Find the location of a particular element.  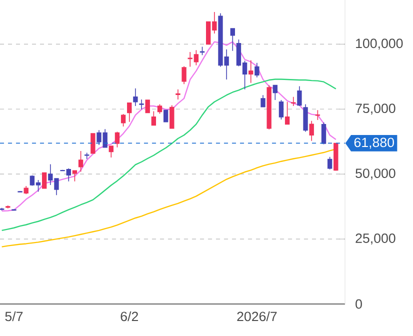

x-tick-label: 2026/7 is located at coordinates (257, 316).